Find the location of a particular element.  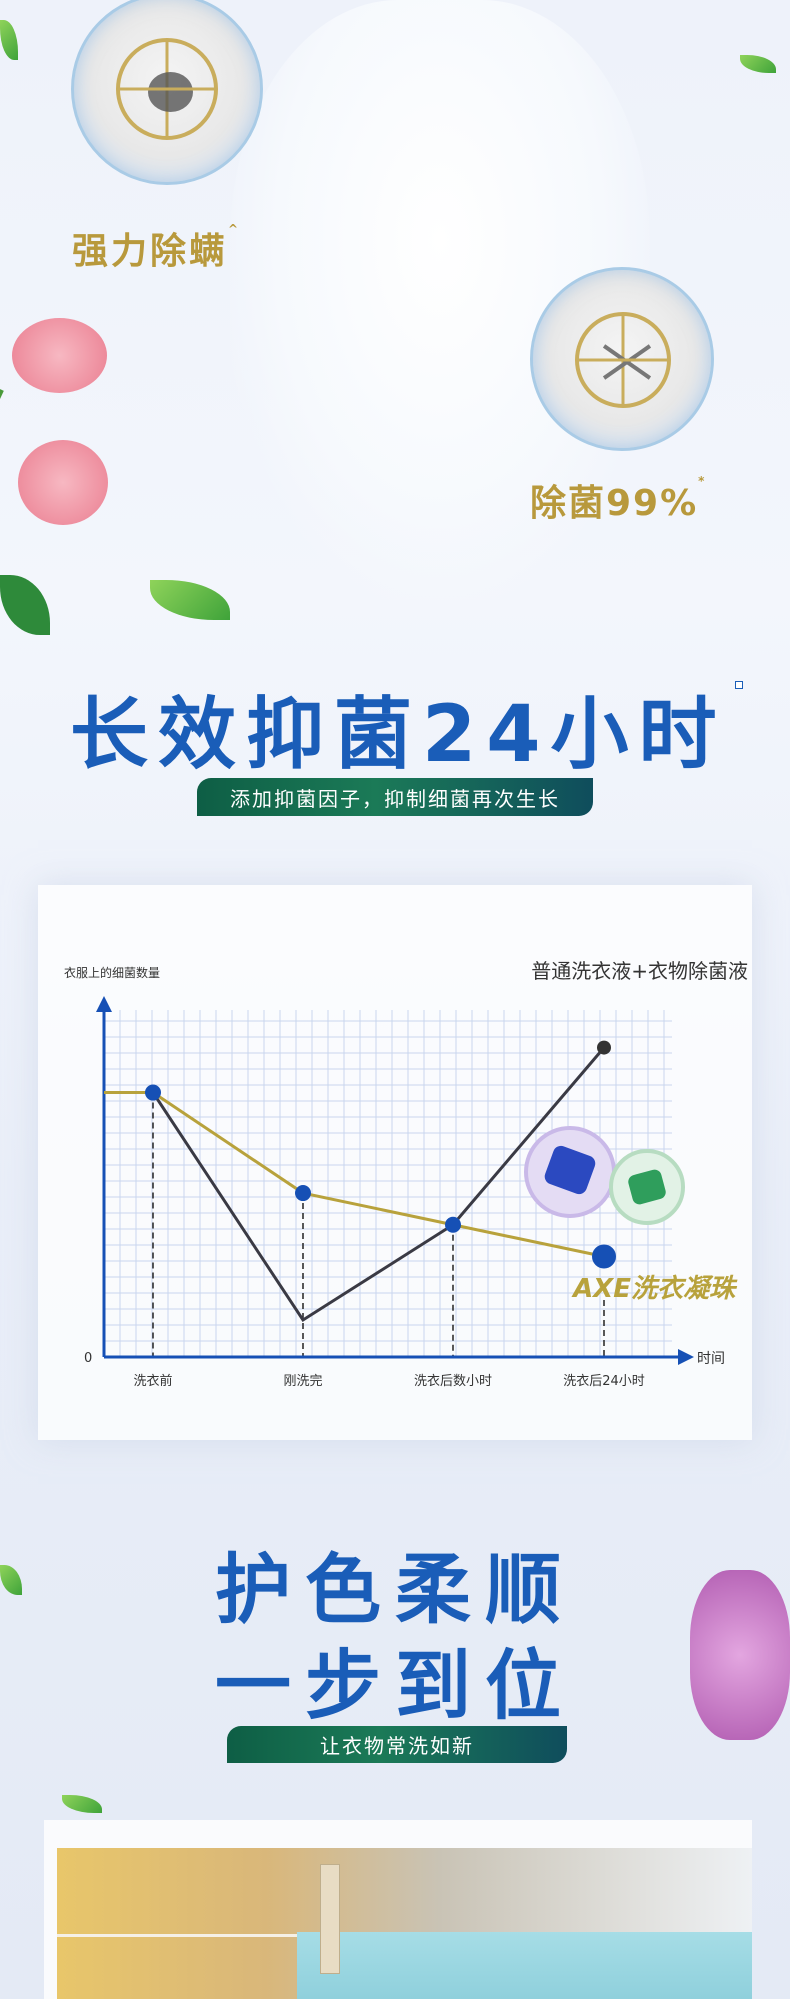

section-2-headline-line2: 一步到位 is located at coordinates (395, 1685).